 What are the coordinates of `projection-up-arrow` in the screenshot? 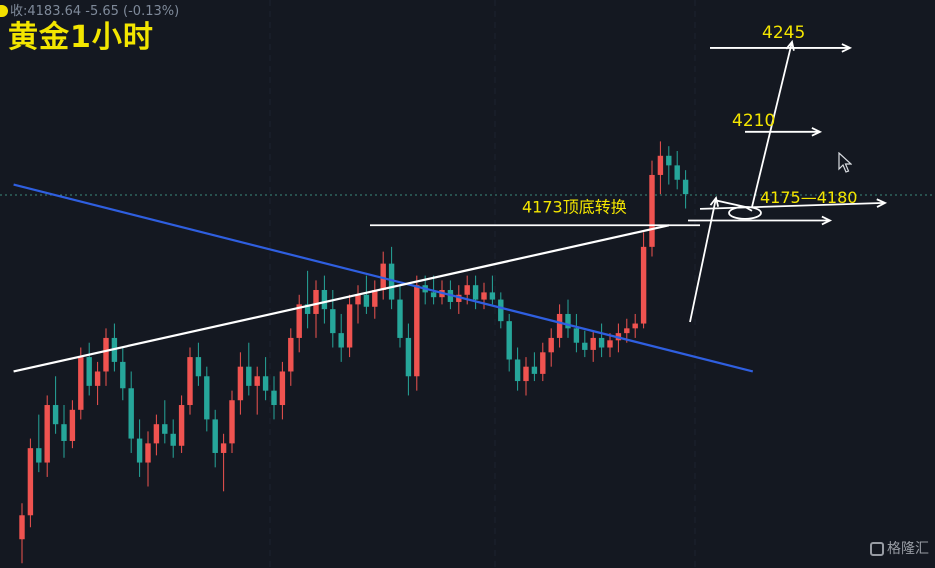 It's located at (772, 124).